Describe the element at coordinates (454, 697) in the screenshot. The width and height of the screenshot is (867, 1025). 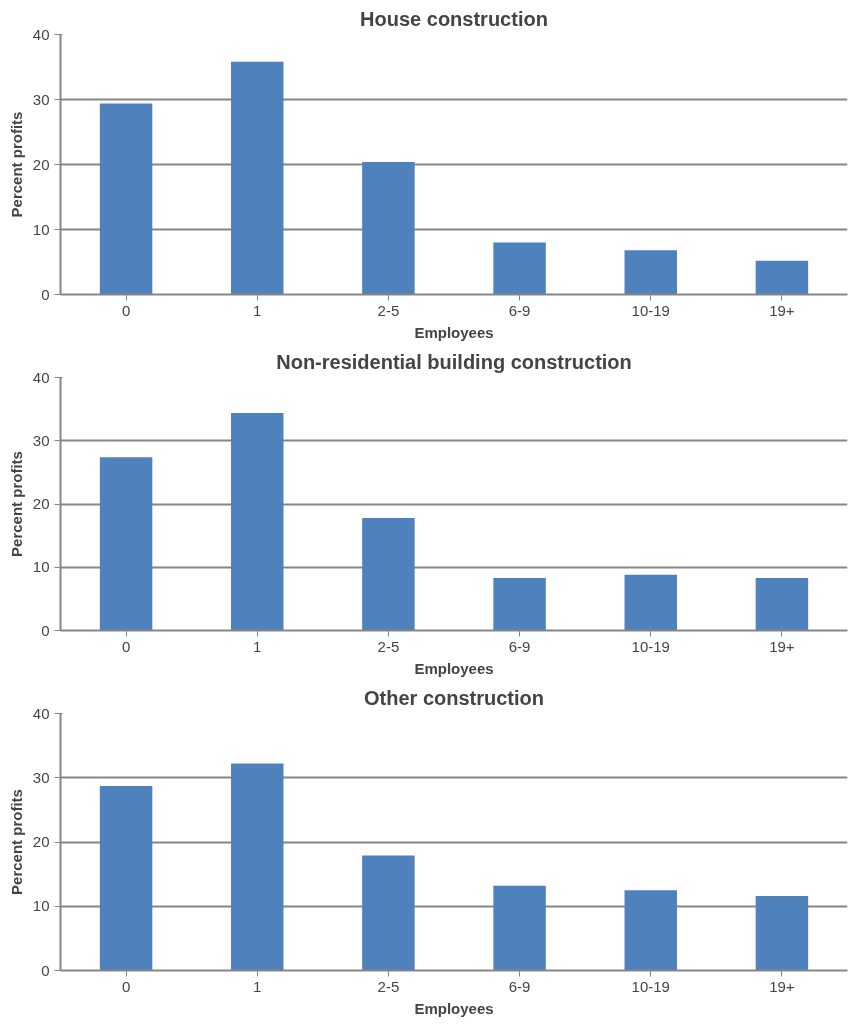
I see `chart-title: Other construction` at that location.